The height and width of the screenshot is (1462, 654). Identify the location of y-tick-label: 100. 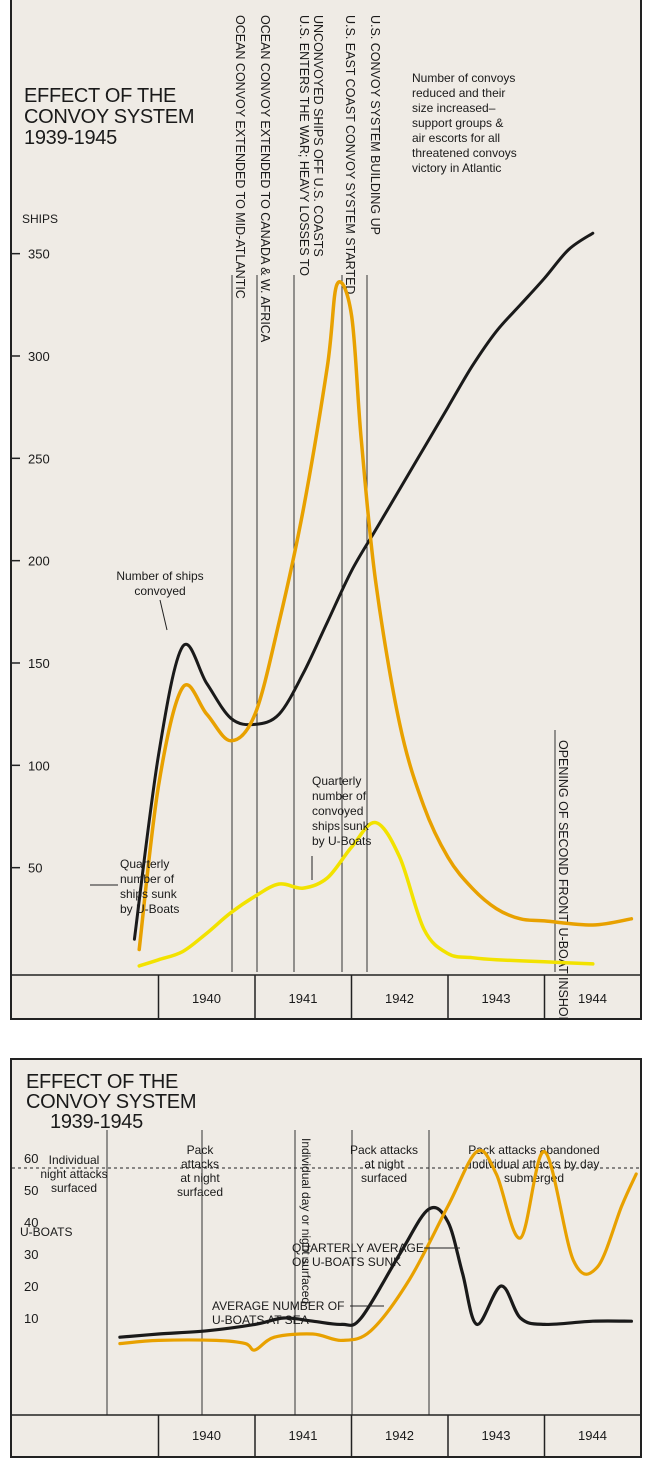
(39, 765).